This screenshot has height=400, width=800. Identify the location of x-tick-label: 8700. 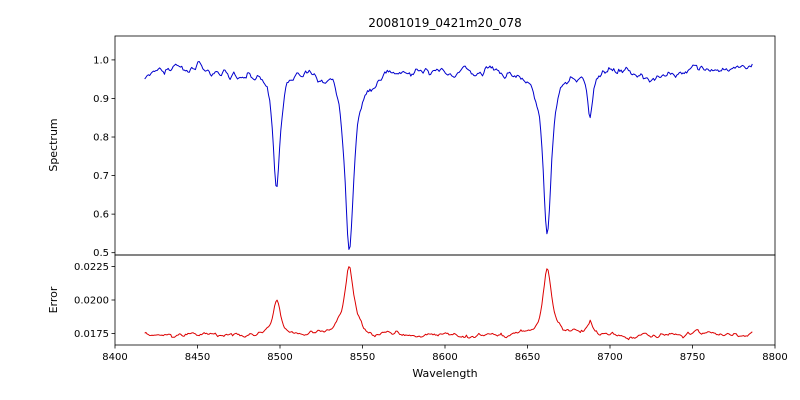
(609, 357).